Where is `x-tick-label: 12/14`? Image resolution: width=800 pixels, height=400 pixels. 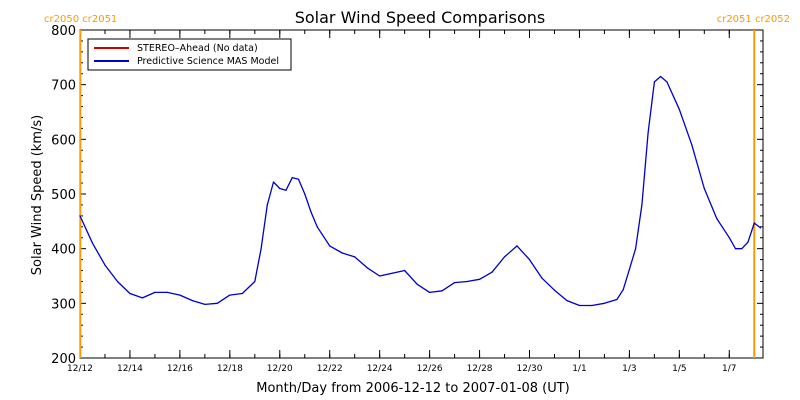
x-tick-label: 12/14 is located at coordinates (130, 369).